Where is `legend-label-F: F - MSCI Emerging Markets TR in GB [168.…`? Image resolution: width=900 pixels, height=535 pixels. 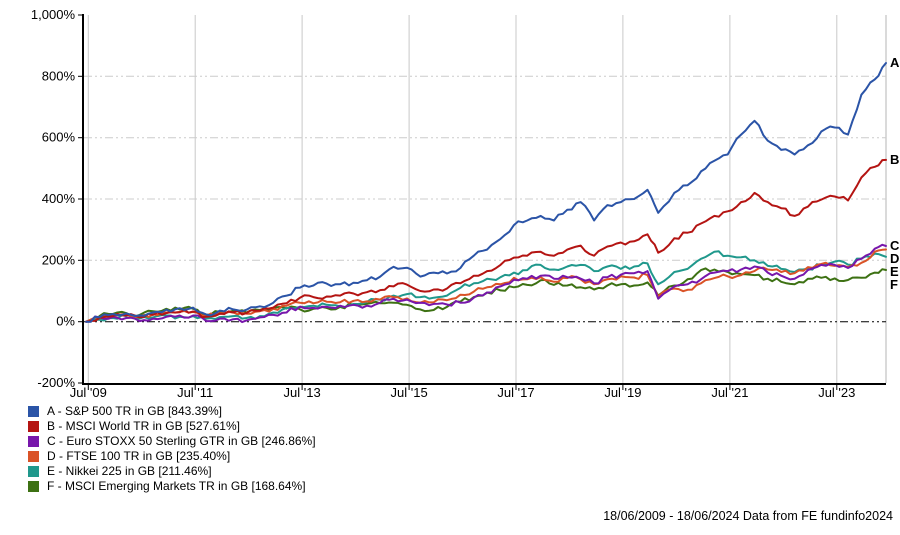 legend-label-F: F - MSCI Emerging Markets TR in GB [168.… is located at coordinates (176, 486).